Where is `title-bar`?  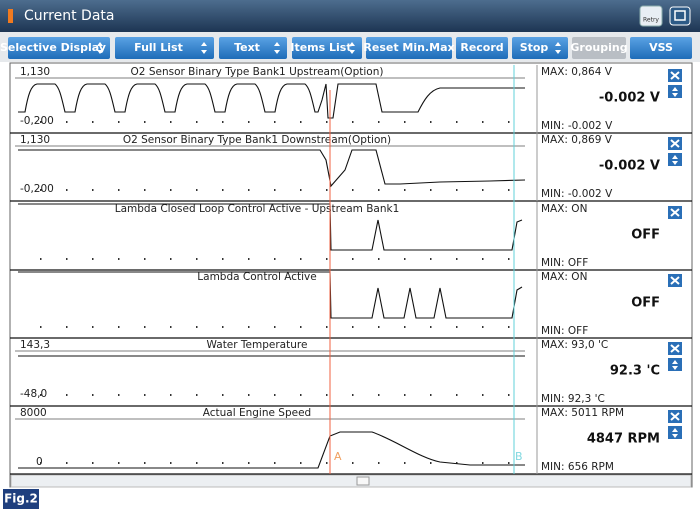 title-bar is located at coordinates (350, 16).